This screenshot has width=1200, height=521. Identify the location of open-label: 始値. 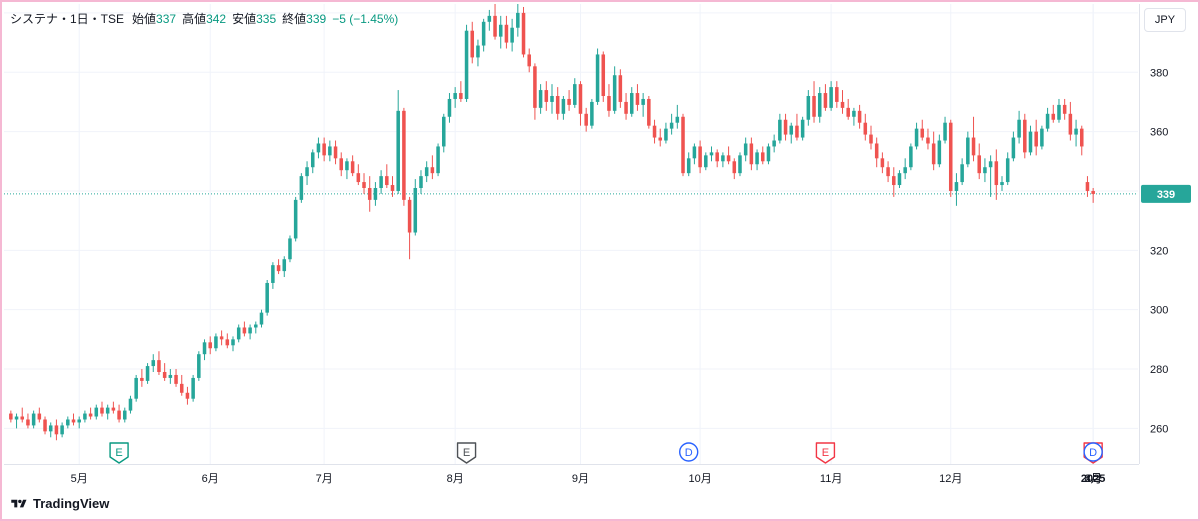
(144, 19).